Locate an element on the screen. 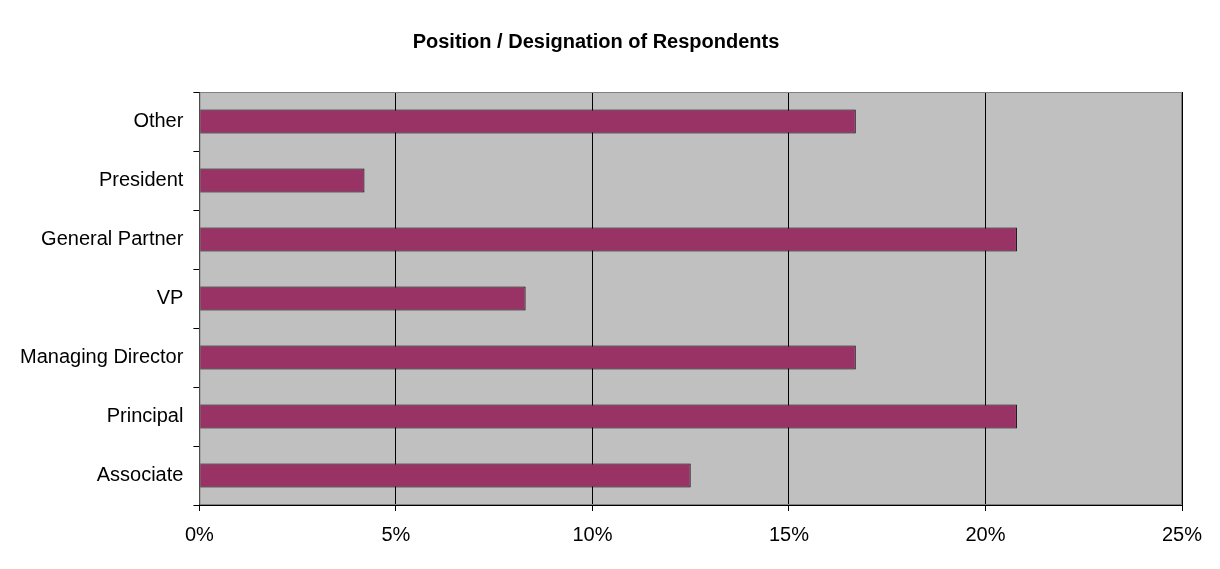  x-tick-label: 5% is located at coordinates (396, 533).